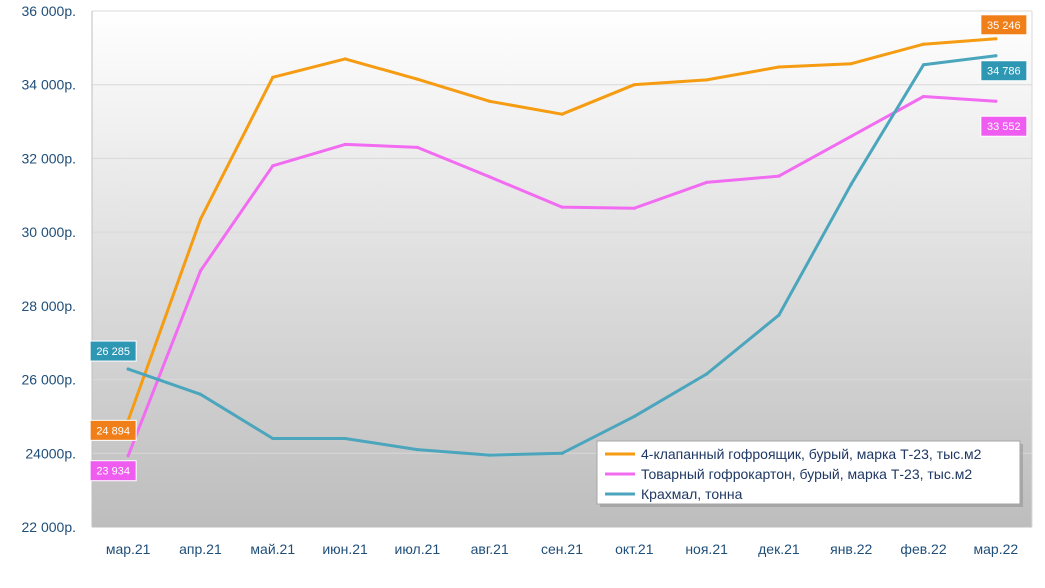 Image resolution: width=1045 pixels, height=588 pixels. I want to click on y-tick-label: 28 000р., so click(49, 306).